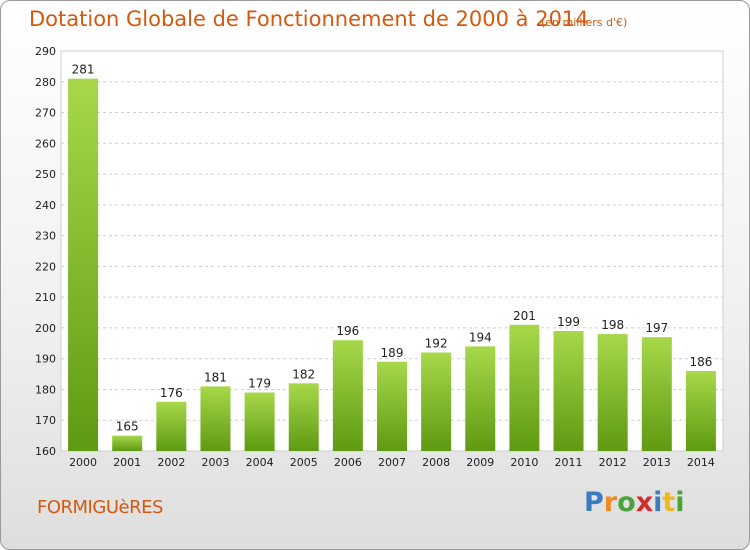 This screenshot has width=750, height=550. I want to click on x-tick-label-2000: 2000, so click(83, 462).